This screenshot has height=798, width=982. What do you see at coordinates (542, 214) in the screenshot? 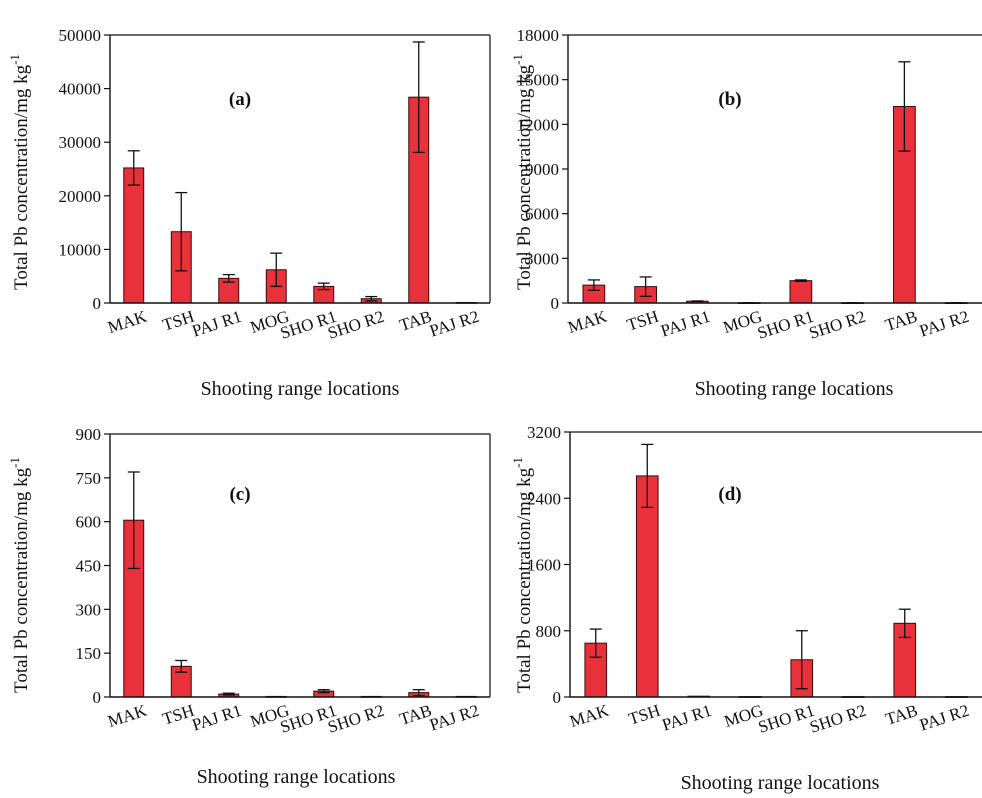
I see `y-tick-label: 6000` at bounding box center [542, 214].